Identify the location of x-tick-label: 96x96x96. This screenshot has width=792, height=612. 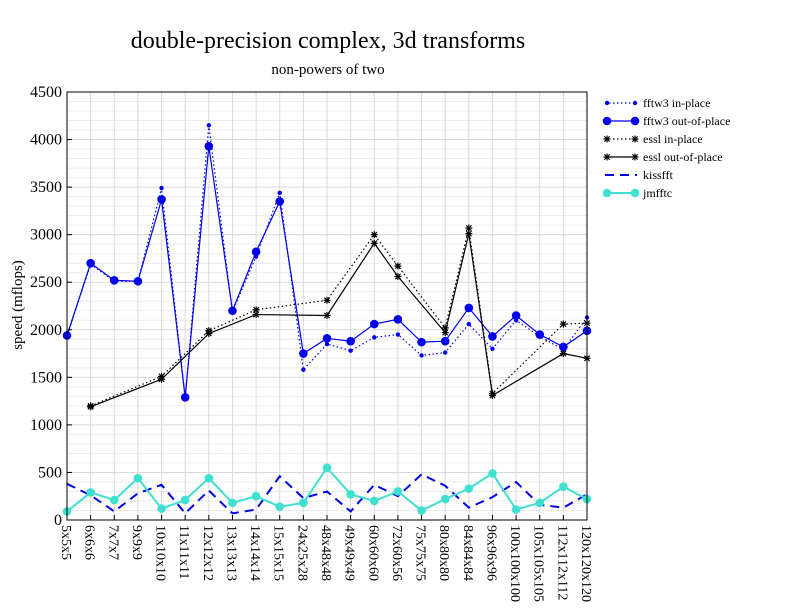
(490, 553).